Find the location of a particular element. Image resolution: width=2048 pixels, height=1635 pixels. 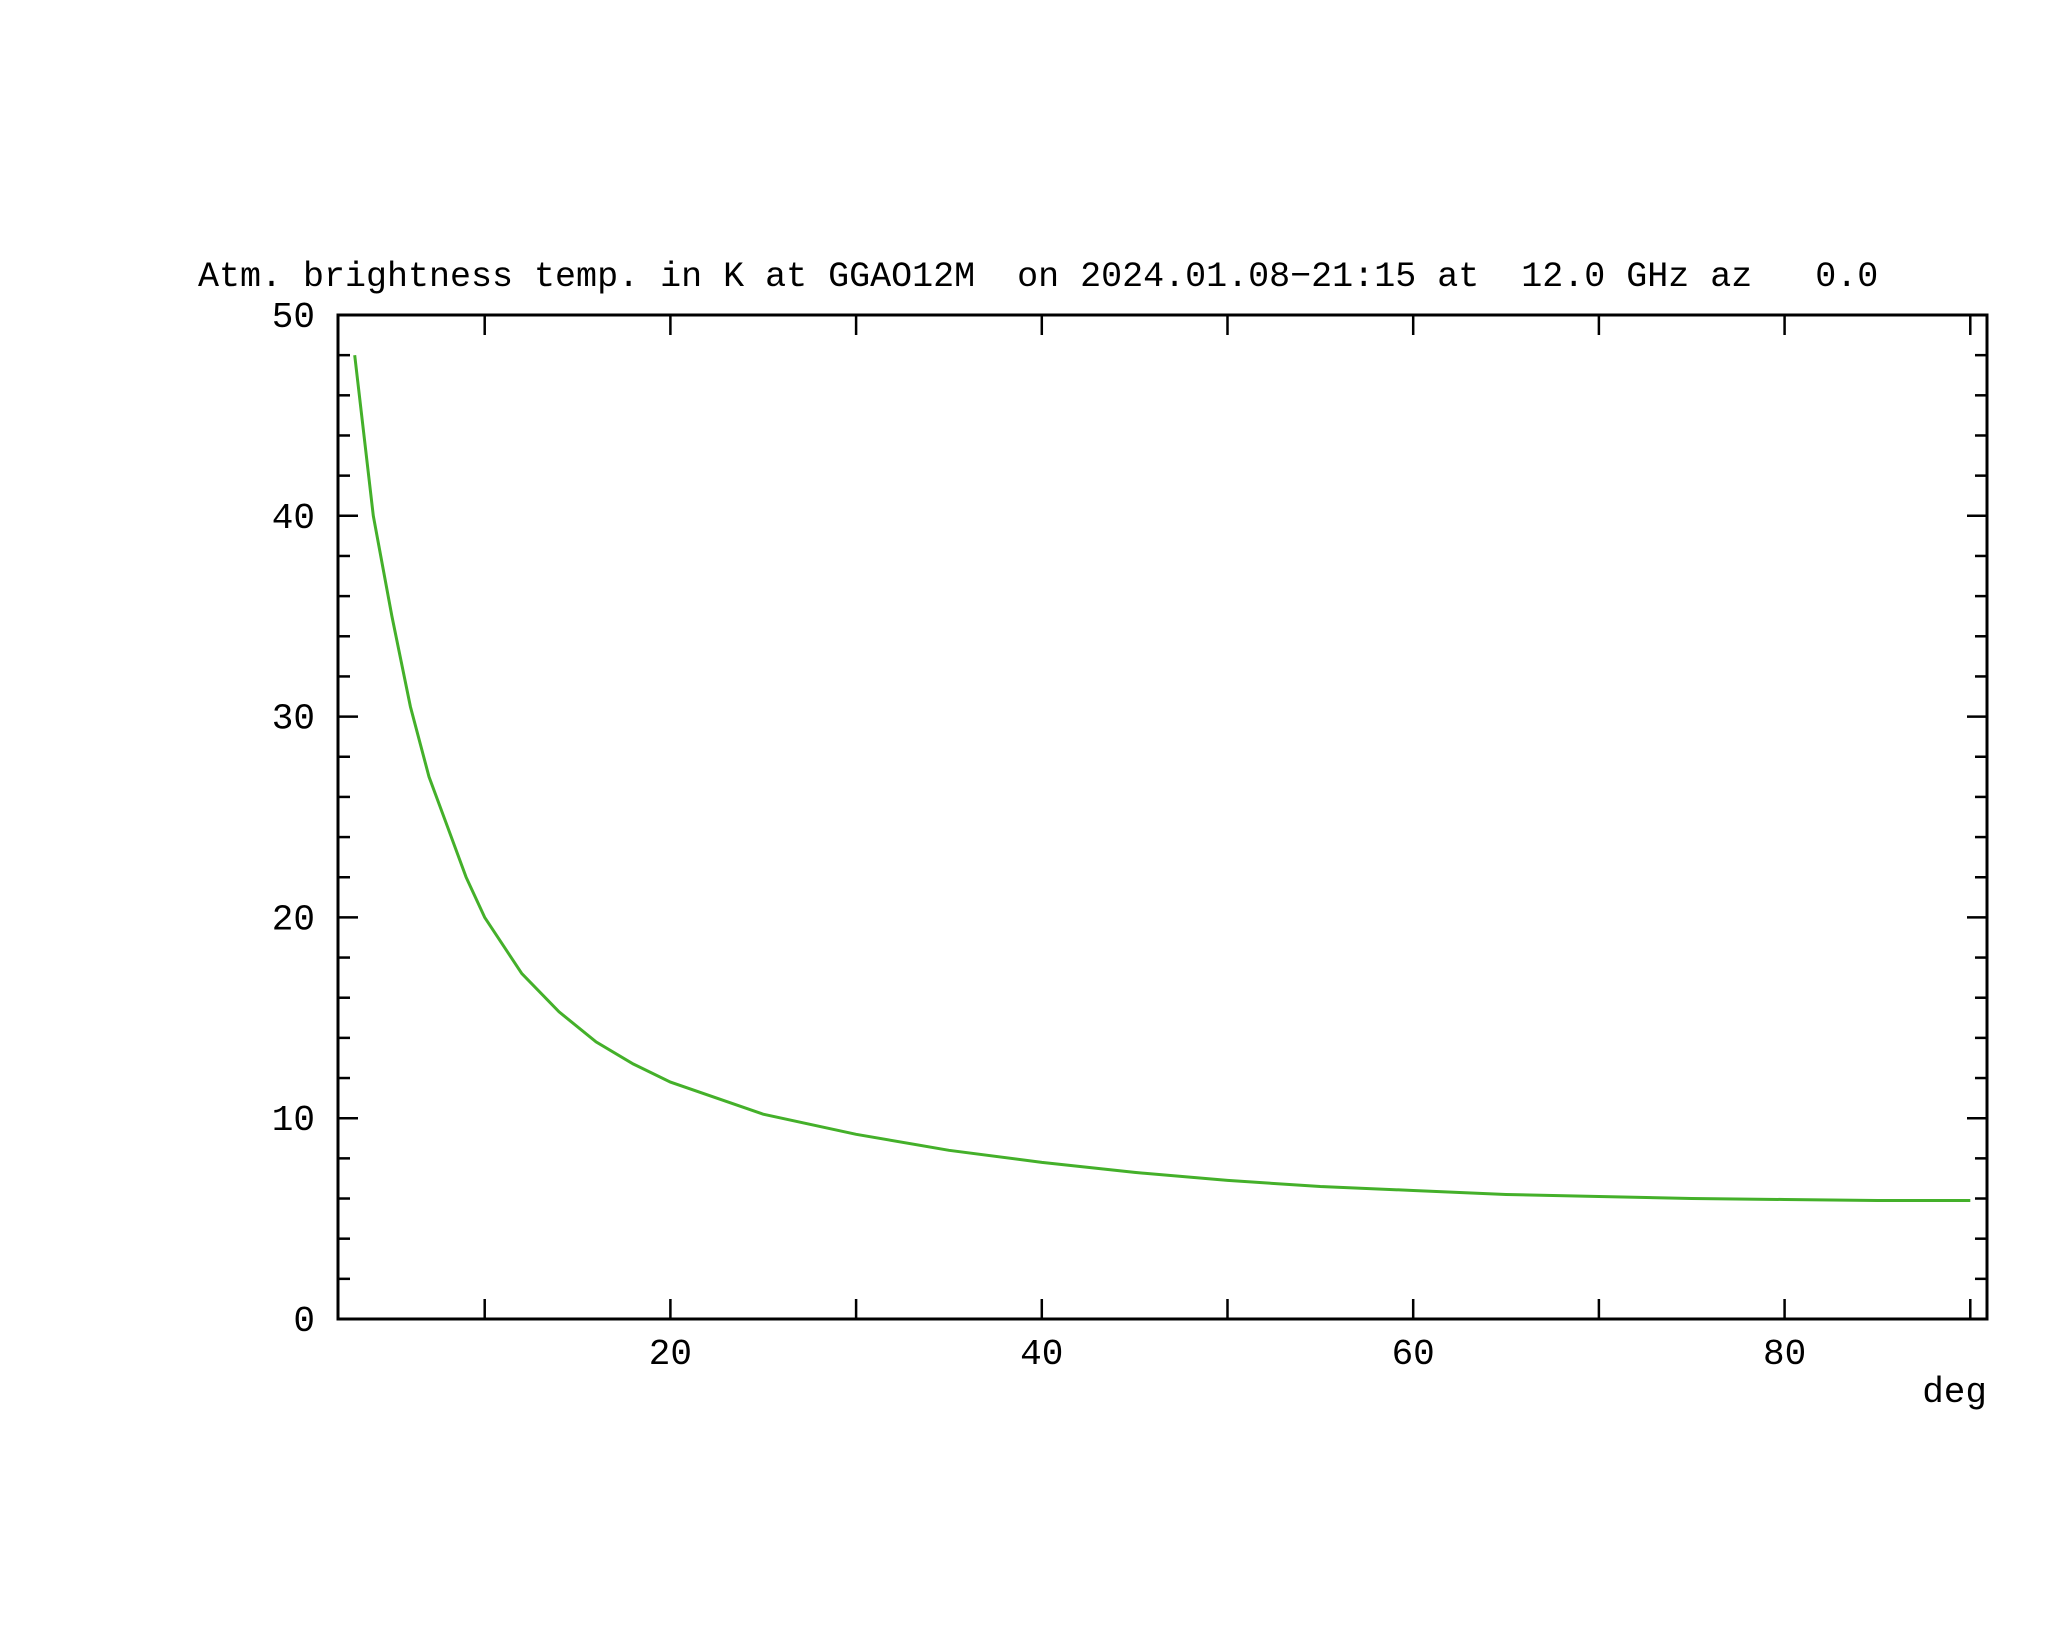

x-tick-label: 20 is located at coordinates (670, 1354).